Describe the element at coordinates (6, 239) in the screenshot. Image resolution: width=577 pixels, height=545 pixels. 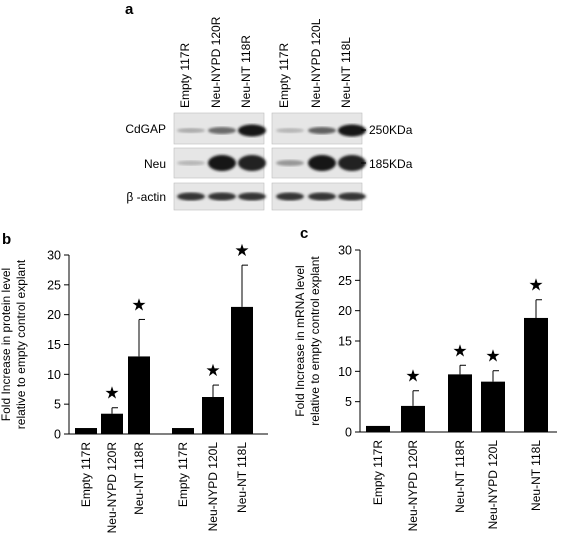
I see `panel-b-label: b` at that location.